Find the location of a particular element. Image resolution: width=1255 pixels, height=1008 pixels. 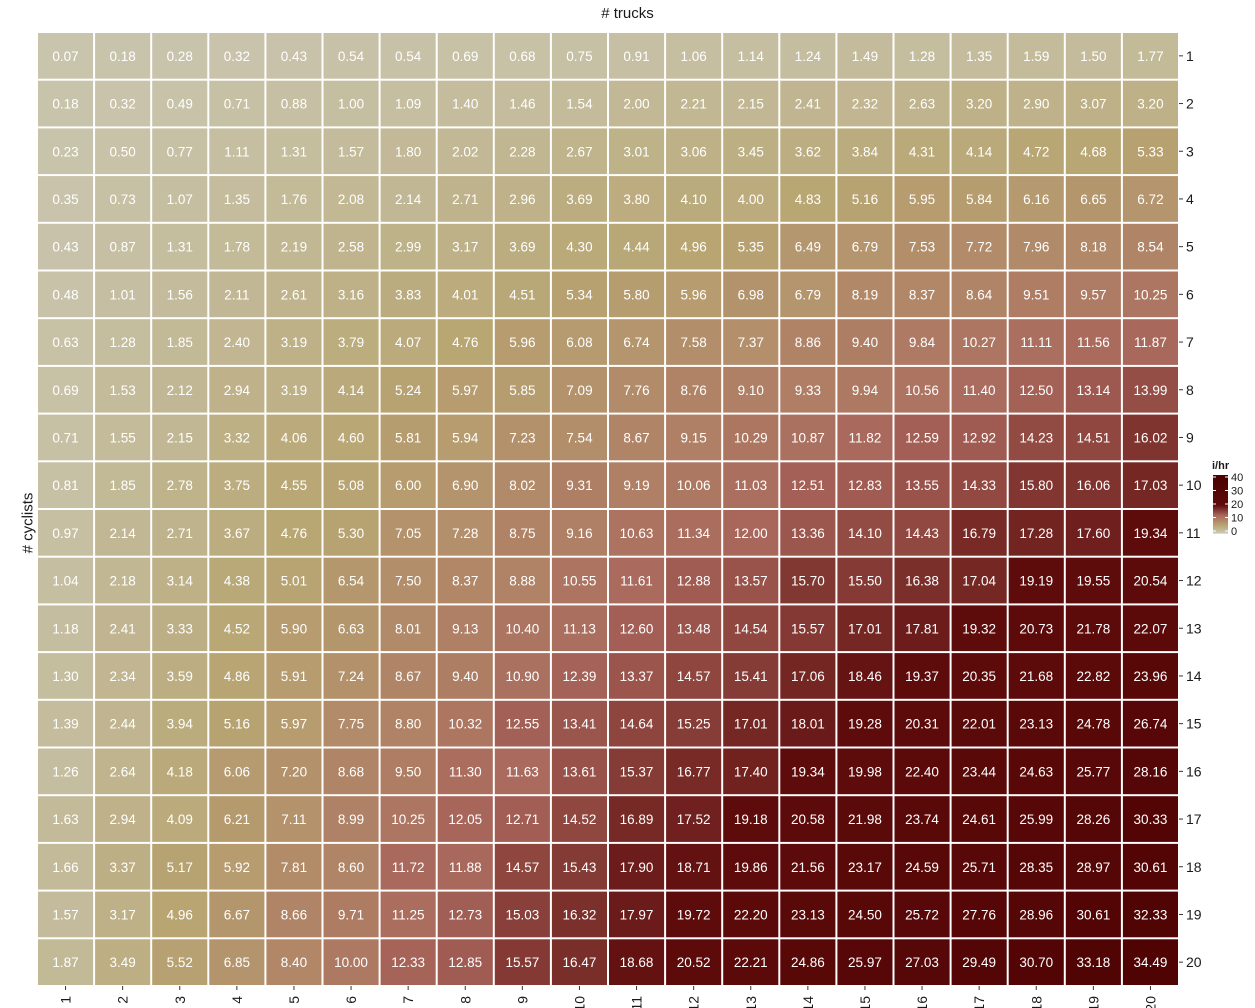

x-tick-label: 17 is located at coordinates (979, 1002).